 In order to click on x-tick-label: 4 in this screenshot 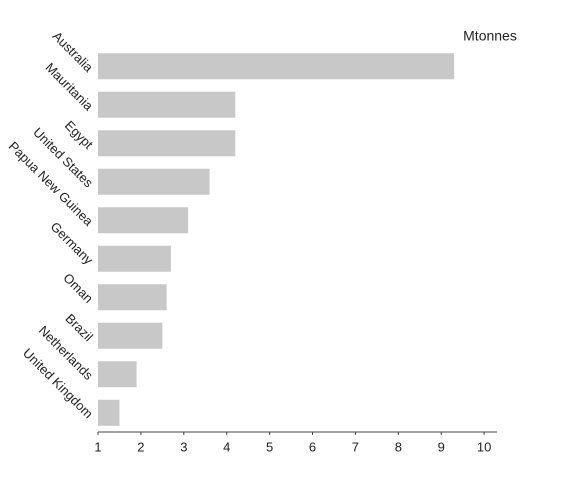, I will do `click(226, 446)`.